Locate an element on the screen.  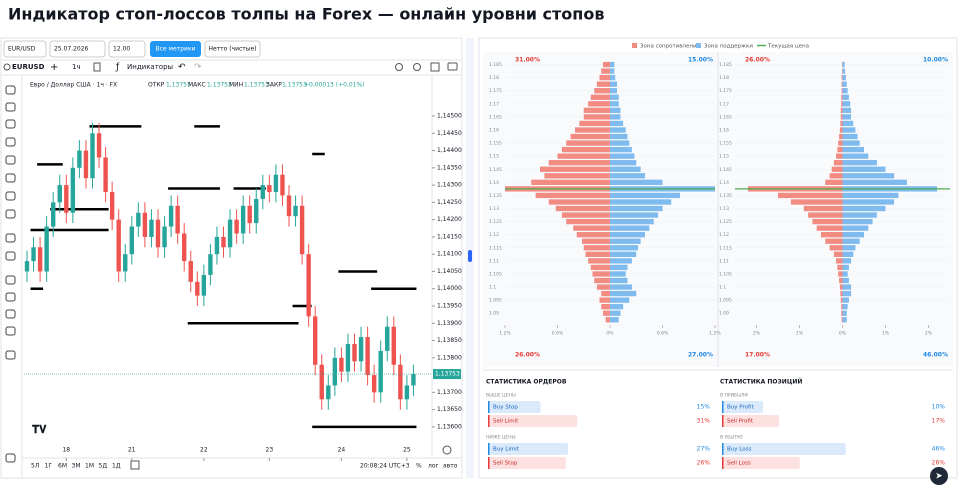
profile-x-label: 0% is located at coordinates (843, 334).